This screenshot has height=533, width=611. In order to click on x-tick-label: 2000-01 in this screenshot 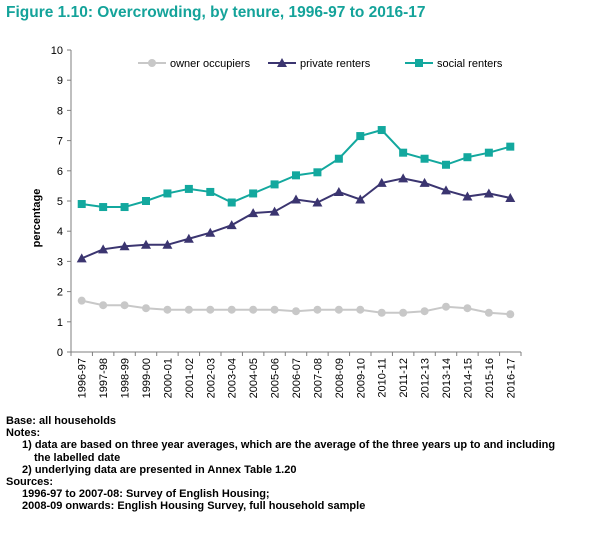, I will do `click(168, 378)`.